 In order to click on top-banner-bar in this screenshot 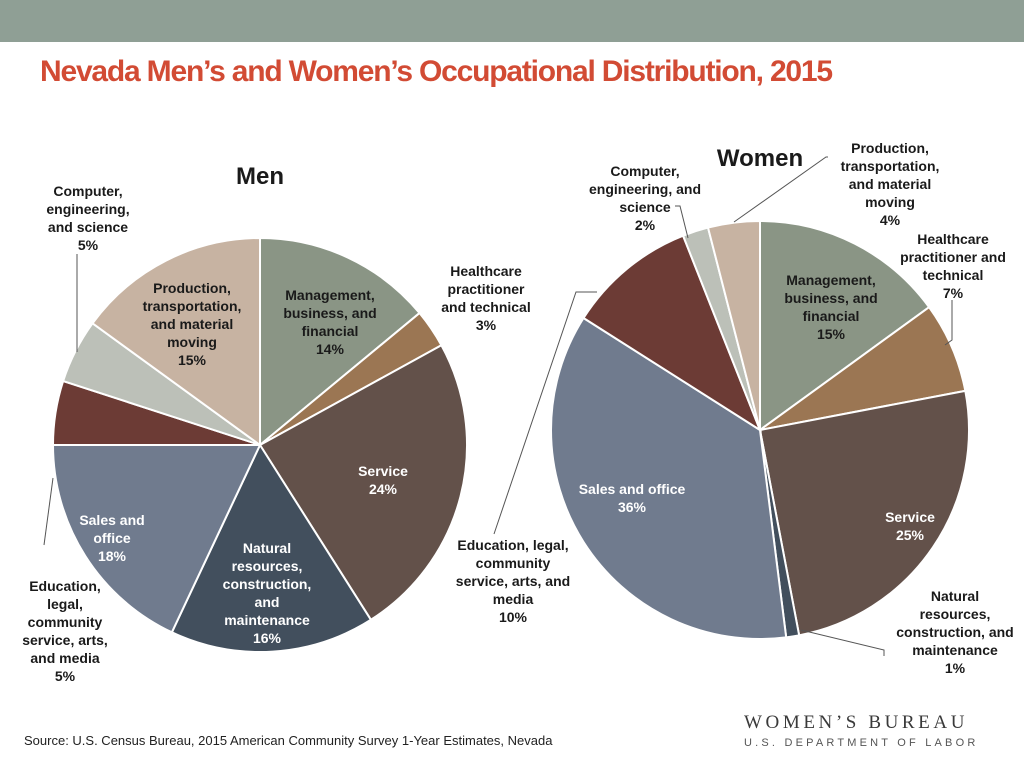, I will do `click(512, 21)`.